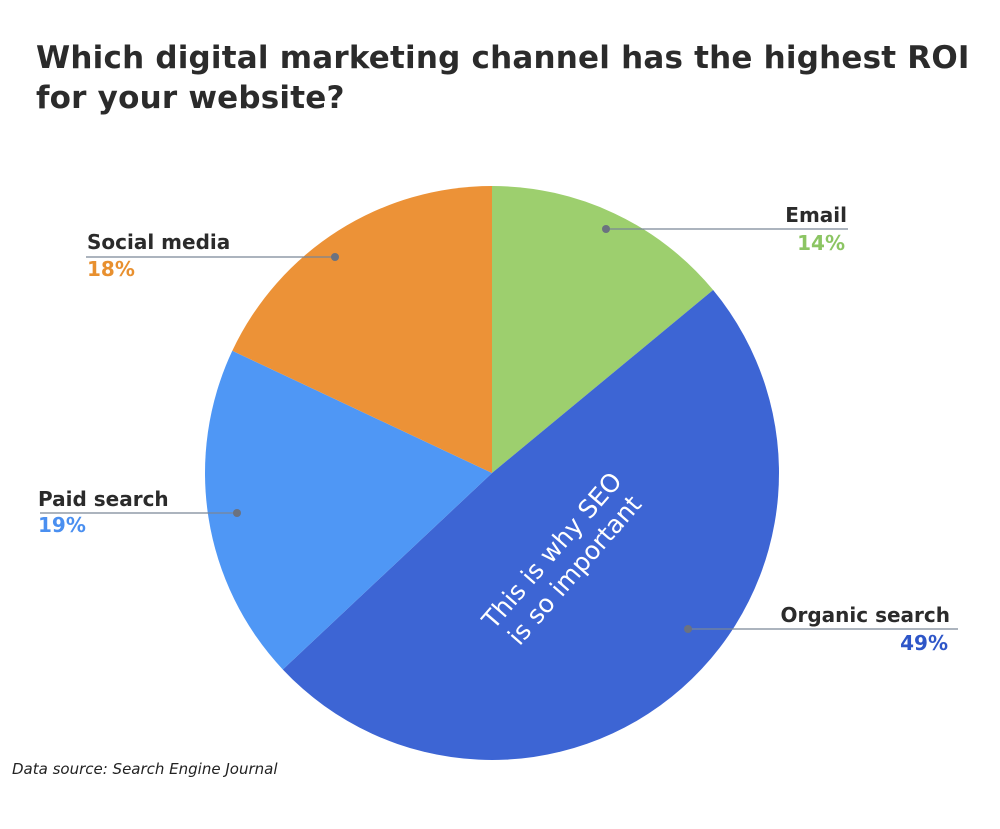  What do you see at coordinates (816, 215) in the screenshot?
I see `label-email-name: Email` at bounding box center [816, 215].